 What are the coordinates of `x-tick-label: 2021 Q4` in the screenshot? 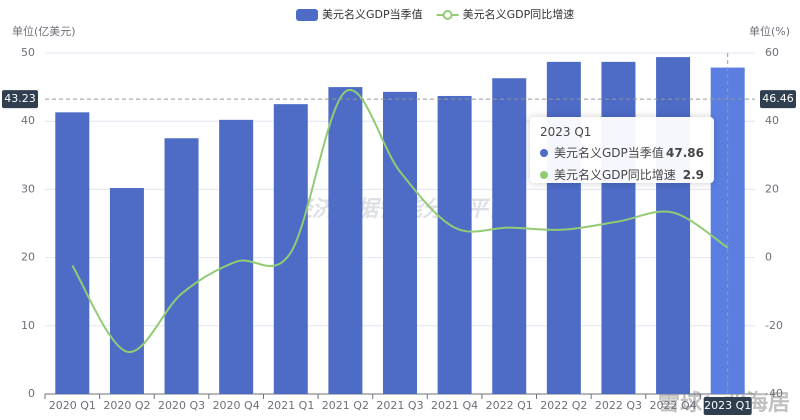 It's located at (454, 405).